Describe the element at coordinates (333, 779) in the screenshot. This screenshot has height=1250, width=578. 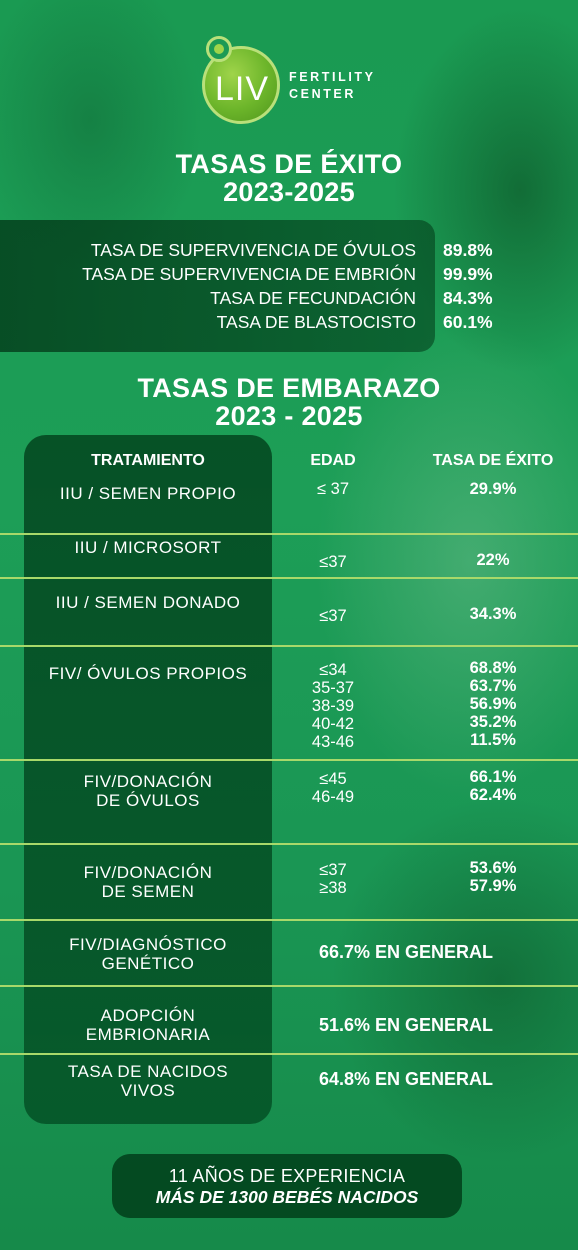
I see `age-value: ≤45` at that location.